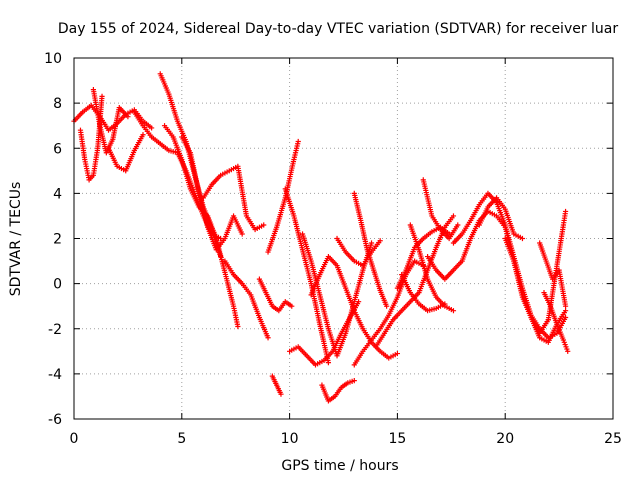 The width and height of the screenshot is (640, 480). What do you see at coordinates (125, 153) in the screenshot?
I see `series-sat-d` at bounding box center [125, 153].